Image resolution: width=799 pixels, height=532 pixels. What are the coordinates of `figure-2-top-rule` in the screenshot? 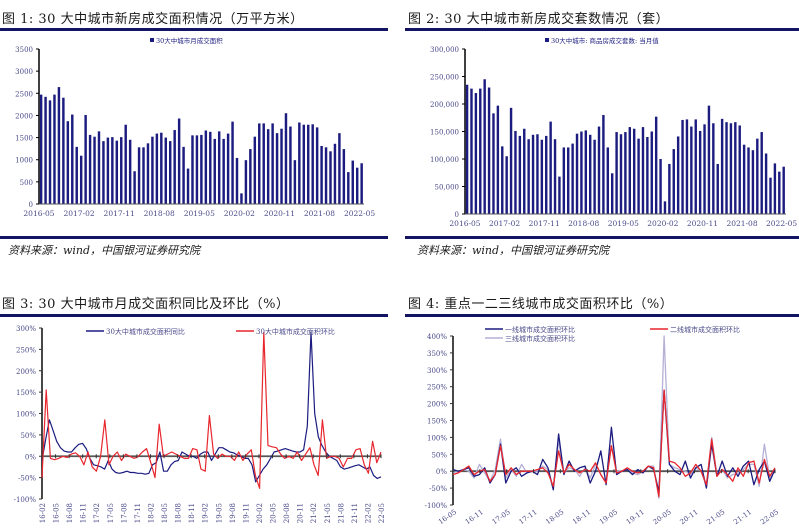 It's located at (602, 29).